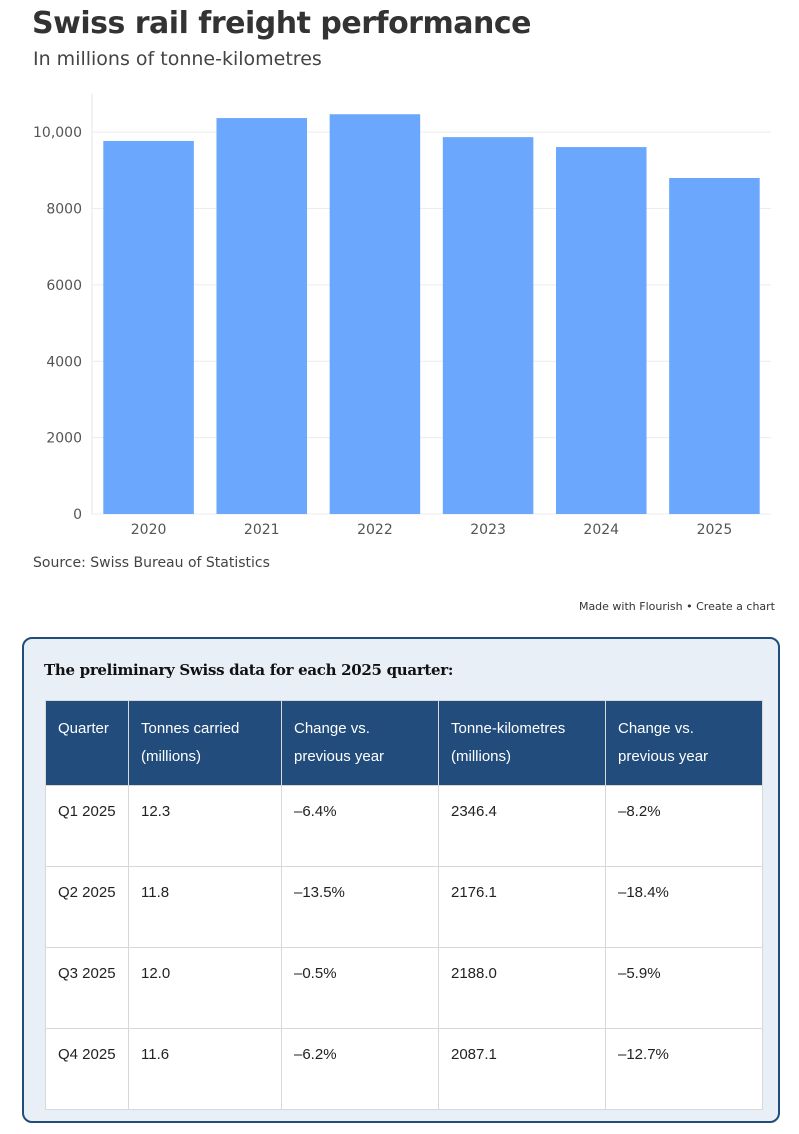 This screenshot has width=799, height=1134. What do you see at coordinates (262, 530) in the screenshot?
I see `x-tick-label: 2021` at bounding box center [262, 530].